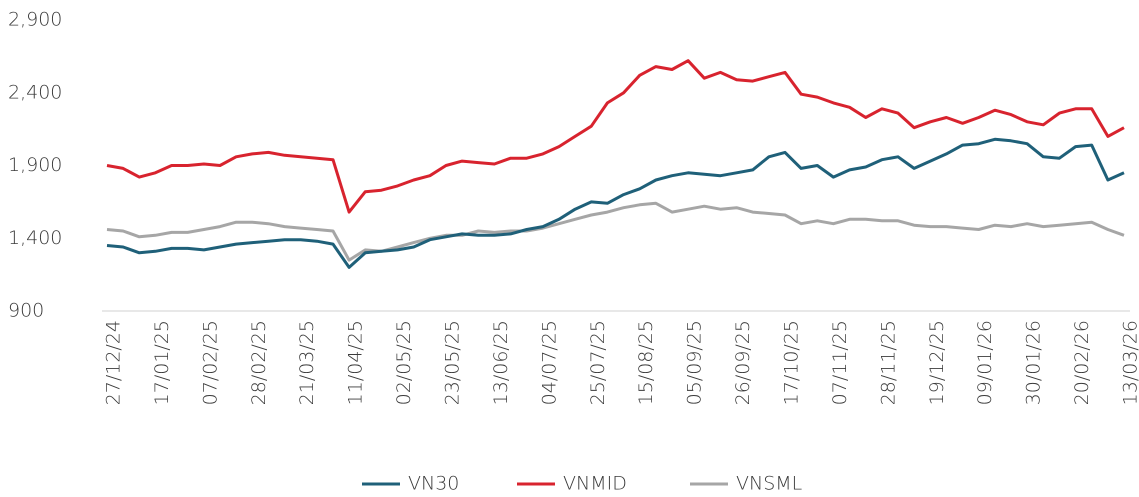 This screenshot has width=1139, height=497. Describe the element at coordinates (549, 362) in the screenshot. I see `x-tick-label: 04/07/25` at that location.